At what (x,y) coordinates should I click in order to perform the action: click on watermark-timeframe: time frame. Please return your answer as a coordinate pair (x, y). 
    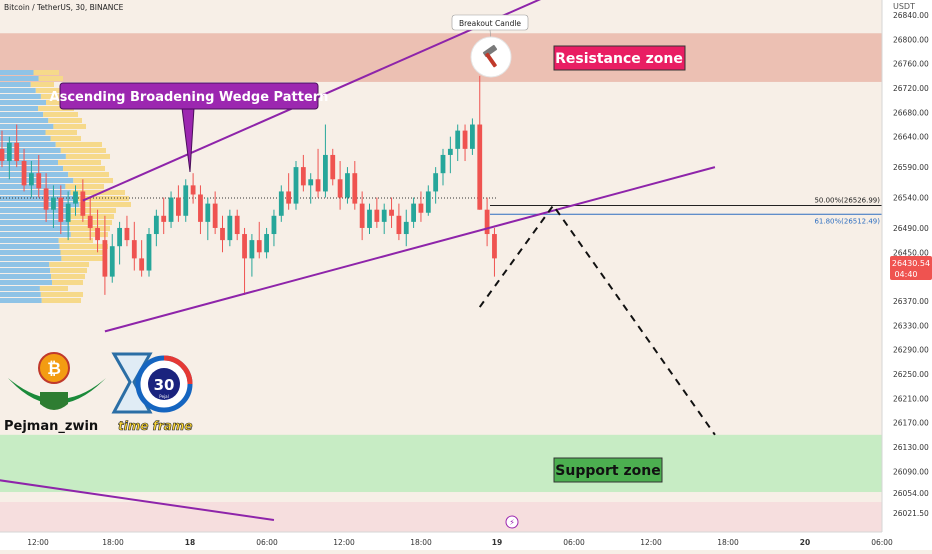
    Looking at the image, I should click on (155, 426).